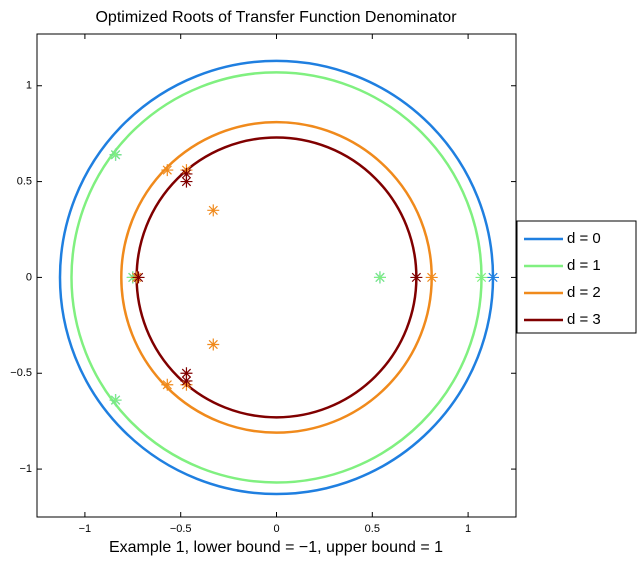  What do you see at coordinates (584, 238) in the screenshot?
I see `legend-label: d = 0` at bounding box center [584, 238].